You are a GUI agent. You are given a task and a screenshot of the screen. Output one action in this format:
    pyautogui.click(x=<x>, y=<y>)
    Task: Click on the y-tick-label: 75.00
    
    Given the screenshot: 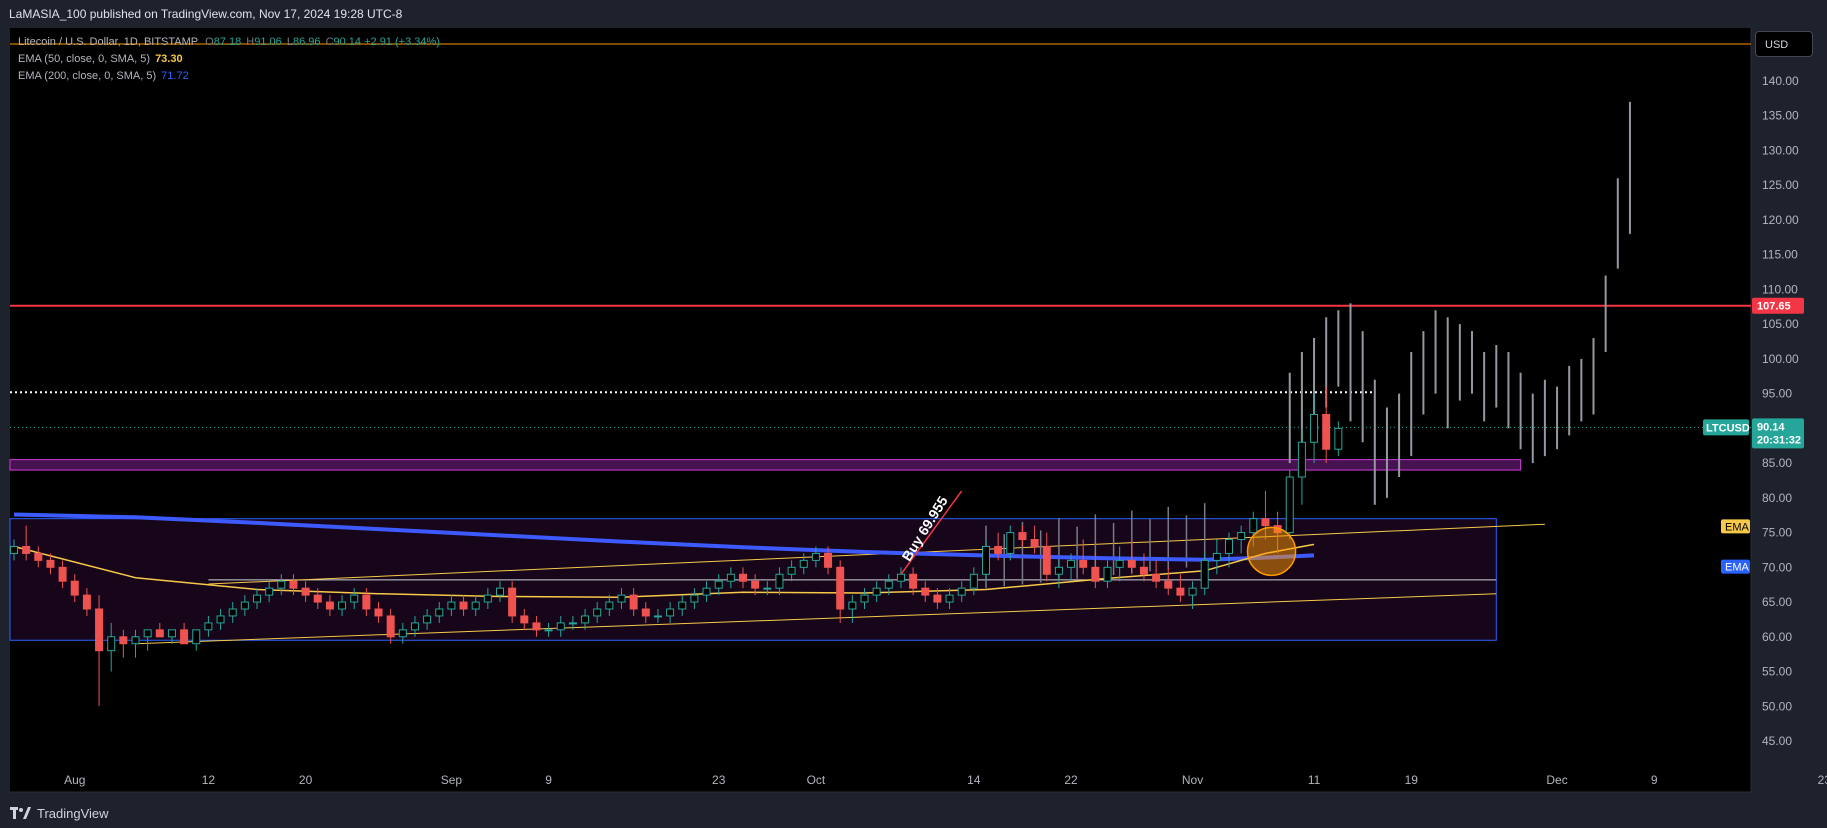 What is the action you would take?
    pyautogui.click(x=1777, y=533)
    